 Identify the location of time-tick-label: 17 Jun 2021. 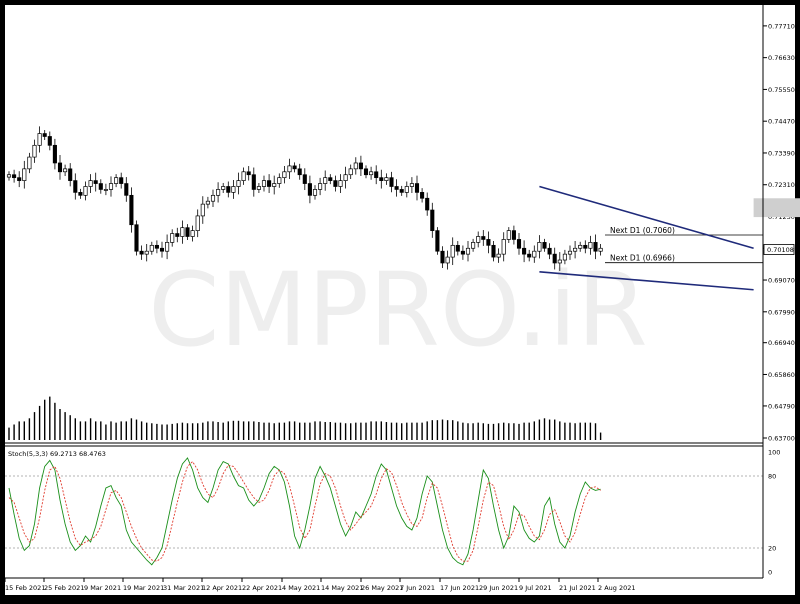
(459, 588).